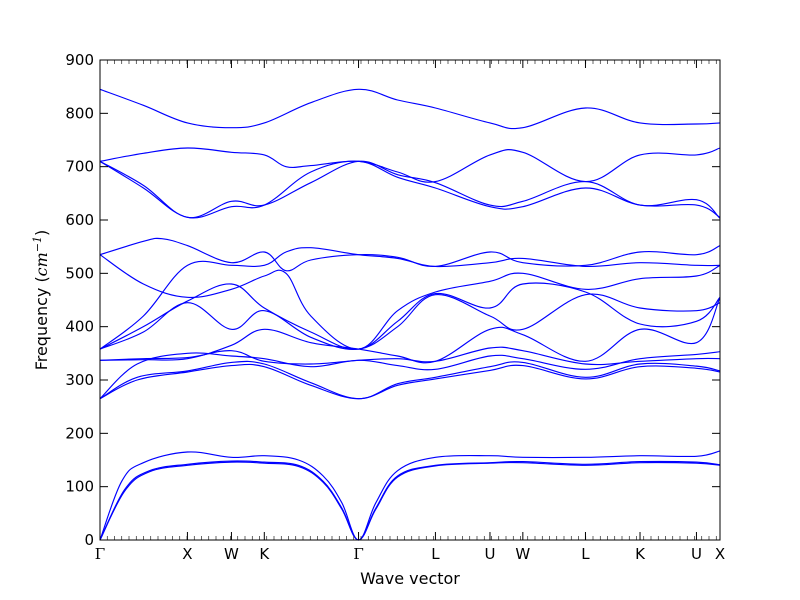 The image size is (800, 600). What do you see at coordinates (79, 300) in the screenshot?
I see `y-tick-labels: 0 100 200 300 400 500 600 700 800 900` at bounding box center [79, 300].